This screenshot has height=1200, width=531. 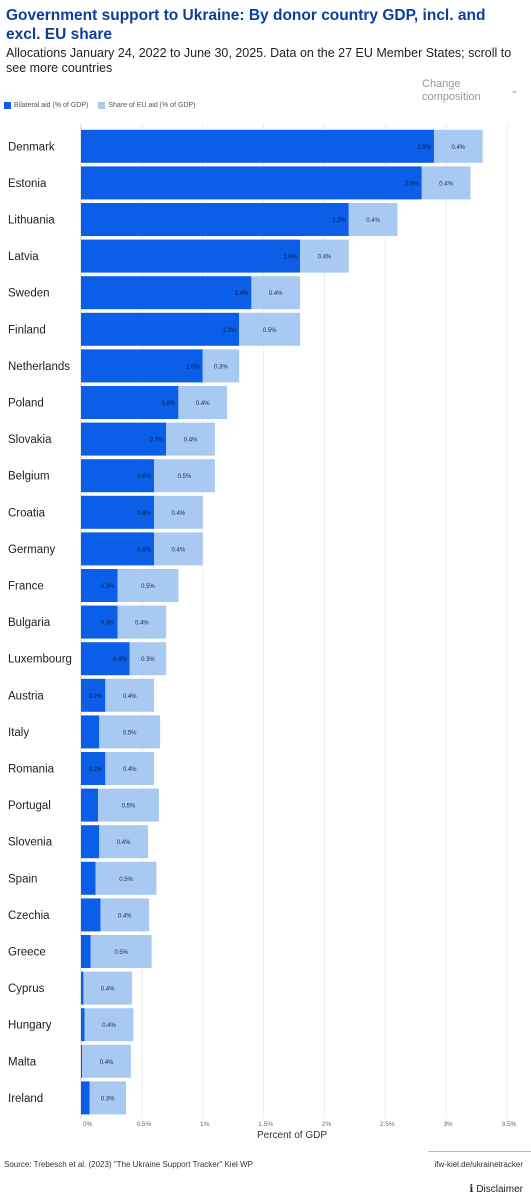 What do you see at coordinates (120, 660) in the screenshot?
I see `data-label-bilateral: 0.4%` at bounding box center [120, 660].